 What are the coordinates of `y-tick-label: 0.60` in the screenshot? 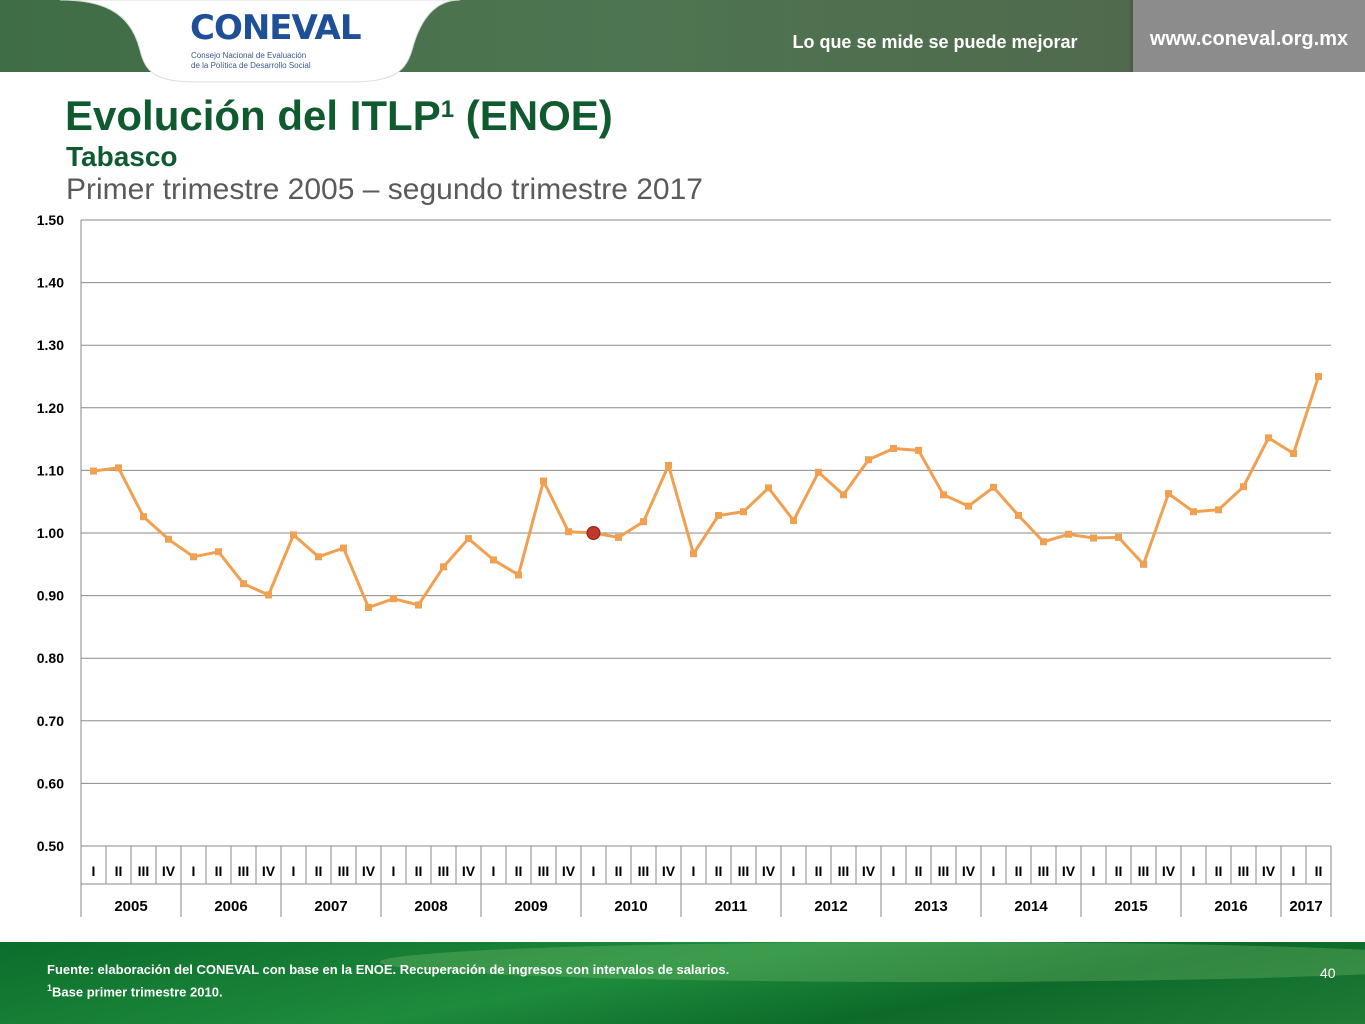 It's located at (50, 783).